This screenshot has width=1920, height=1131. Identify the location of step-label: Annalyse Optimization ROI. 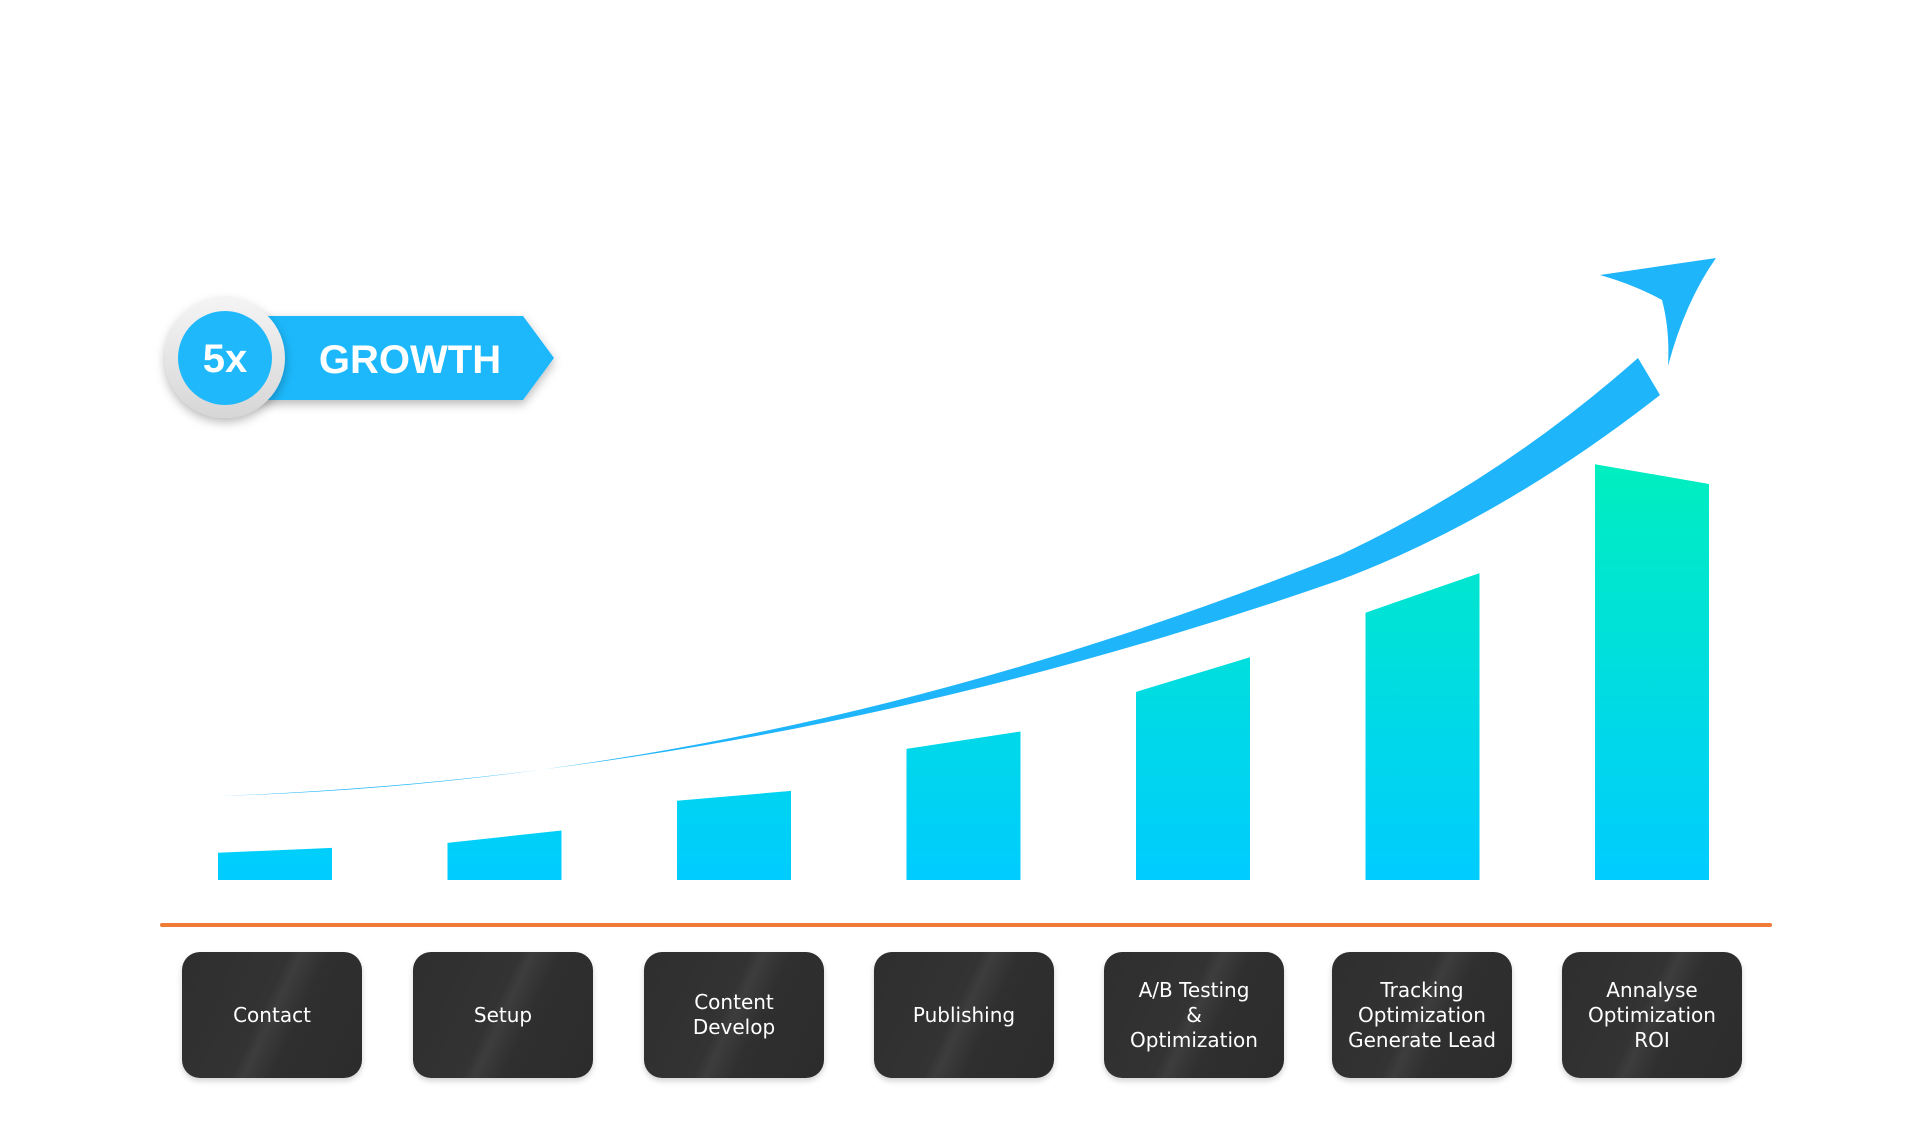
(1652, 1015).